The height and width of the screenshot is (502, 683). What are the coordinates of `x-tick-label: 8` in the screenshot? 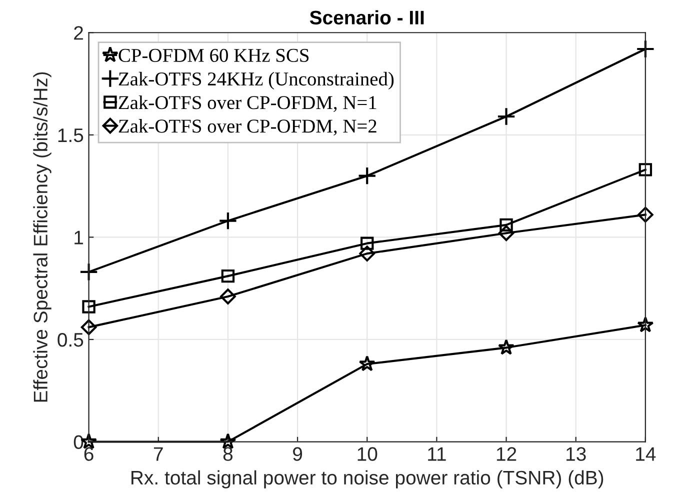 It's located at (228, 454).